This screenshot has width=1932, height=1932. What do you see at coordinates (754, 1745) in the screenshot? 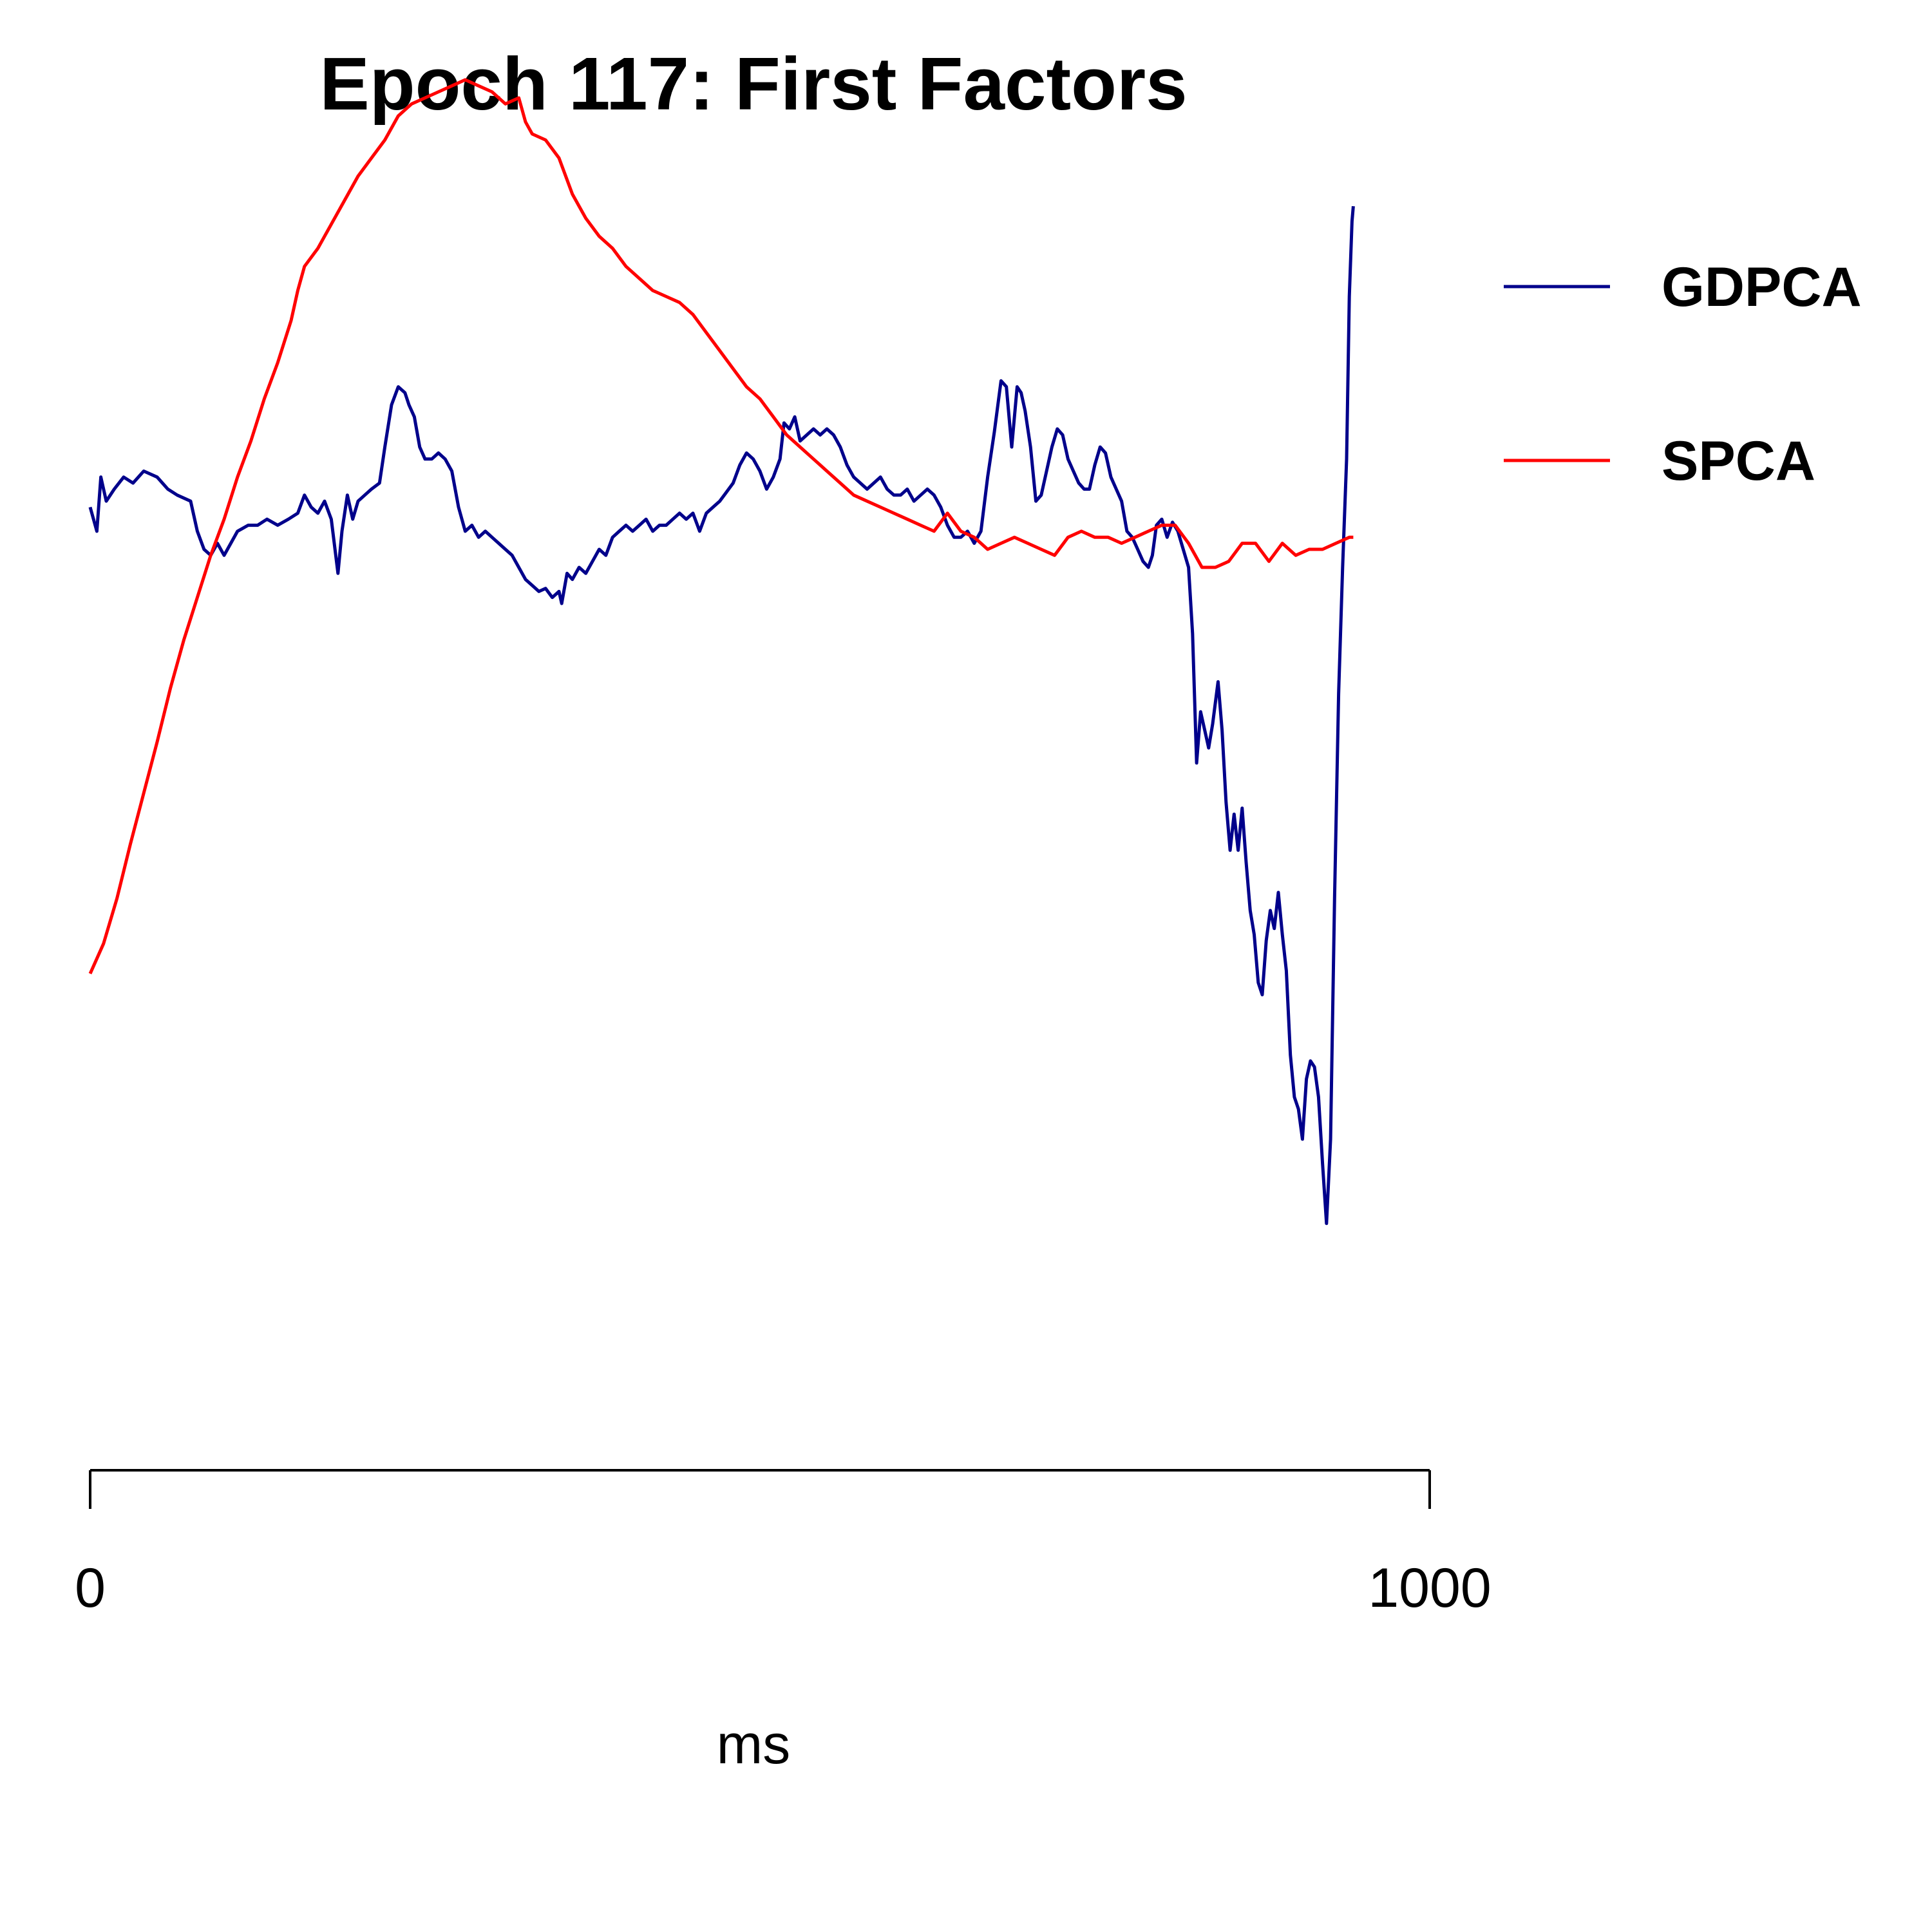
I see `x-axis-label: ms` at bounding box center [754, 1745].